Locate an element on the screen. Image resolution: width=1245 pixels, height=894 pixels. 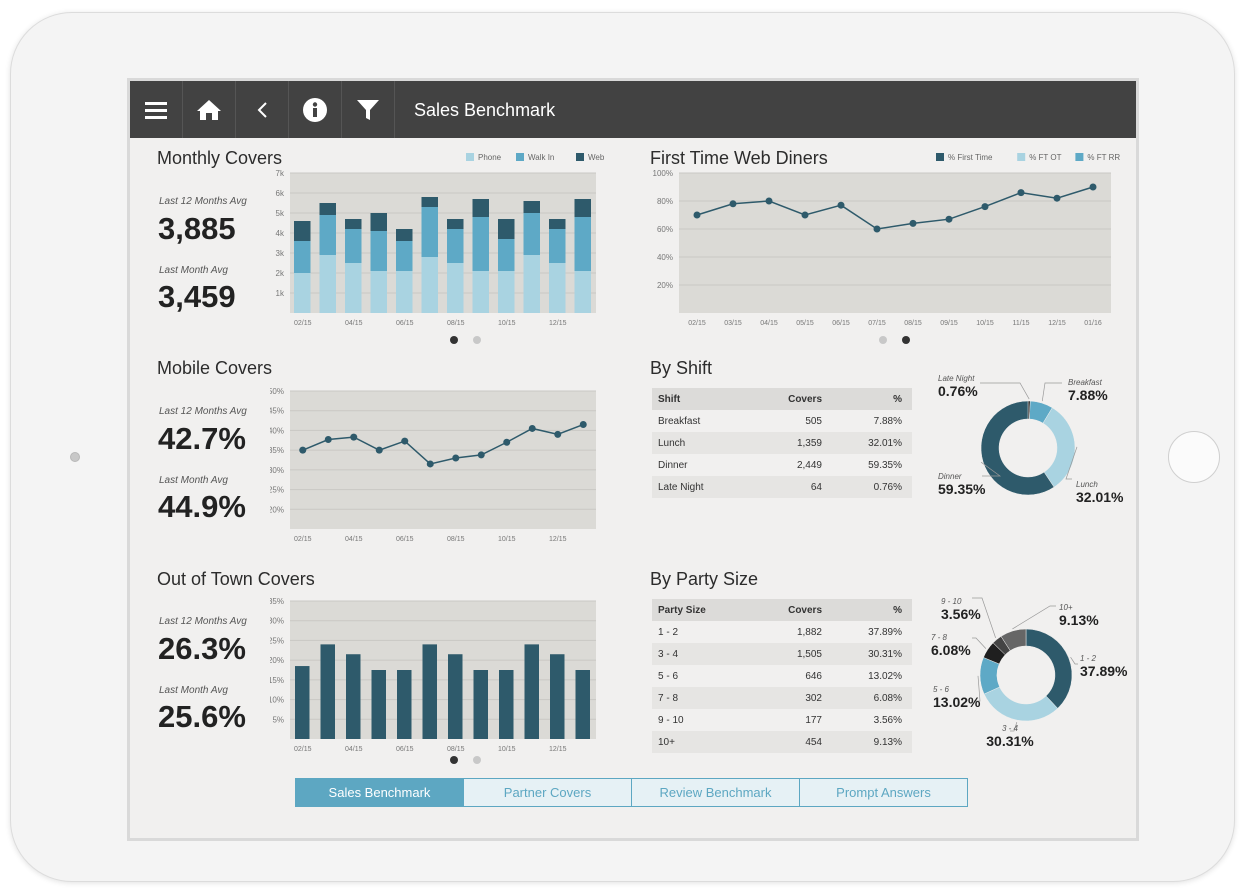
mobile-xtick-label: 02/15 is located at coordinates (303, 539).